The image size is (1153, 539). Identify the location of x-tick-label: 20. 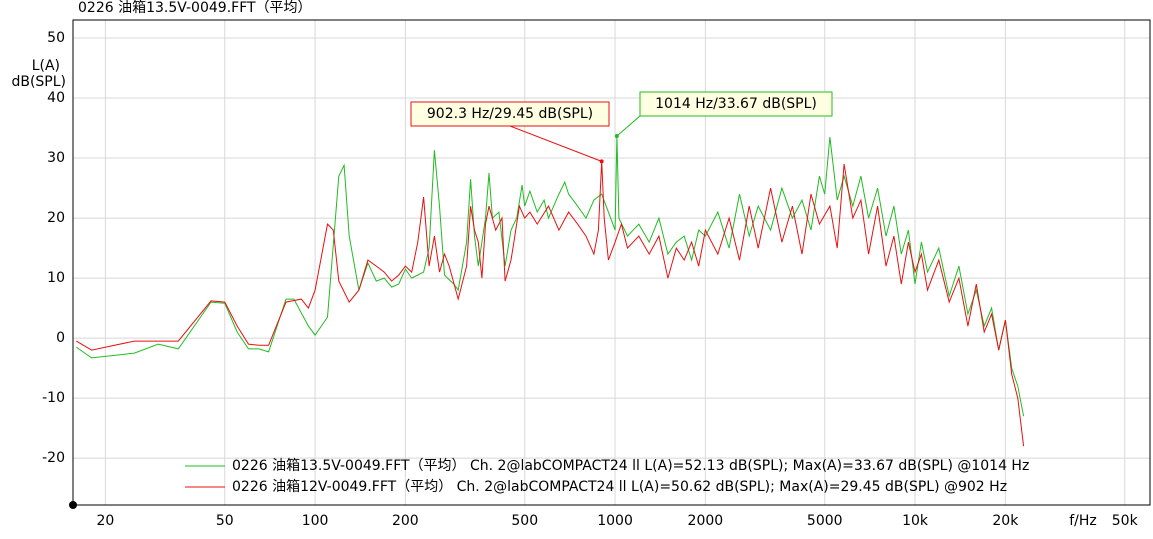
(105, 521).